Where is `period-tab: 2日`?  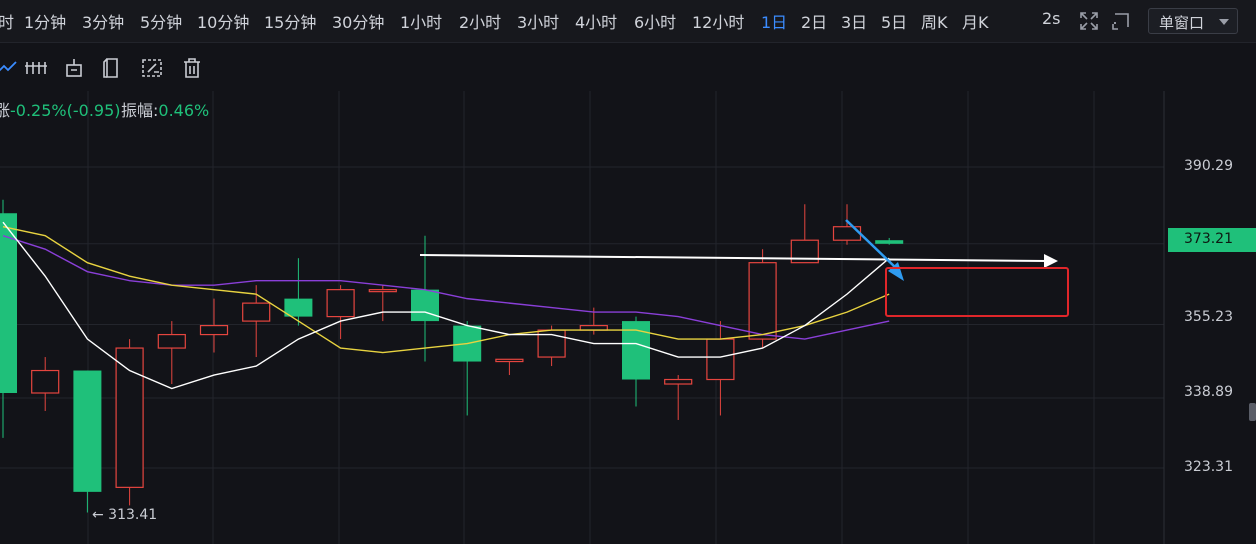
period-tab: 2日 is located at coordinates (814, 22).